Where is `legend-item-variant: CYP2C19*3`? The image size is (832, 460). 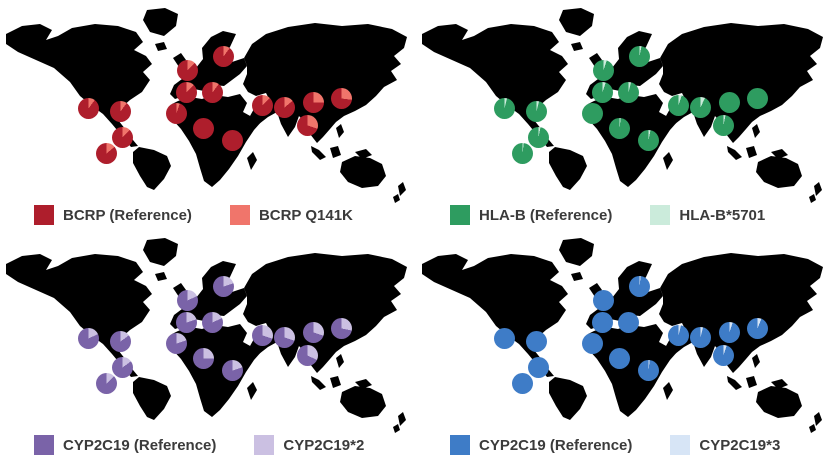
legend-item-variant: CYP2C19*3 is located at coordinates (725, 445).